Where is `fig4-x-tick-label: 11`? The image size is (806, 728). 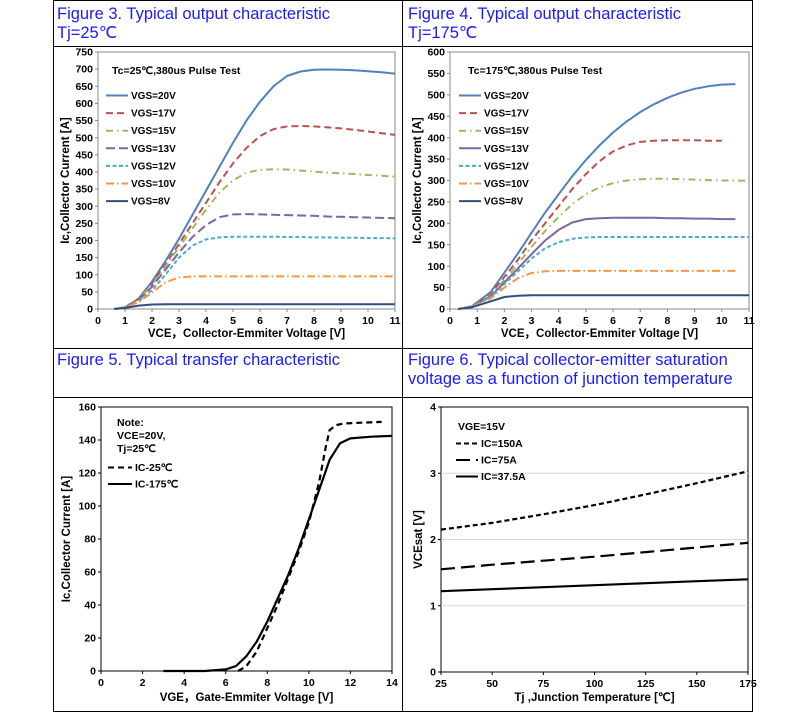
fig4-x-tick-label: 11 is located at coordinates (748, 321).